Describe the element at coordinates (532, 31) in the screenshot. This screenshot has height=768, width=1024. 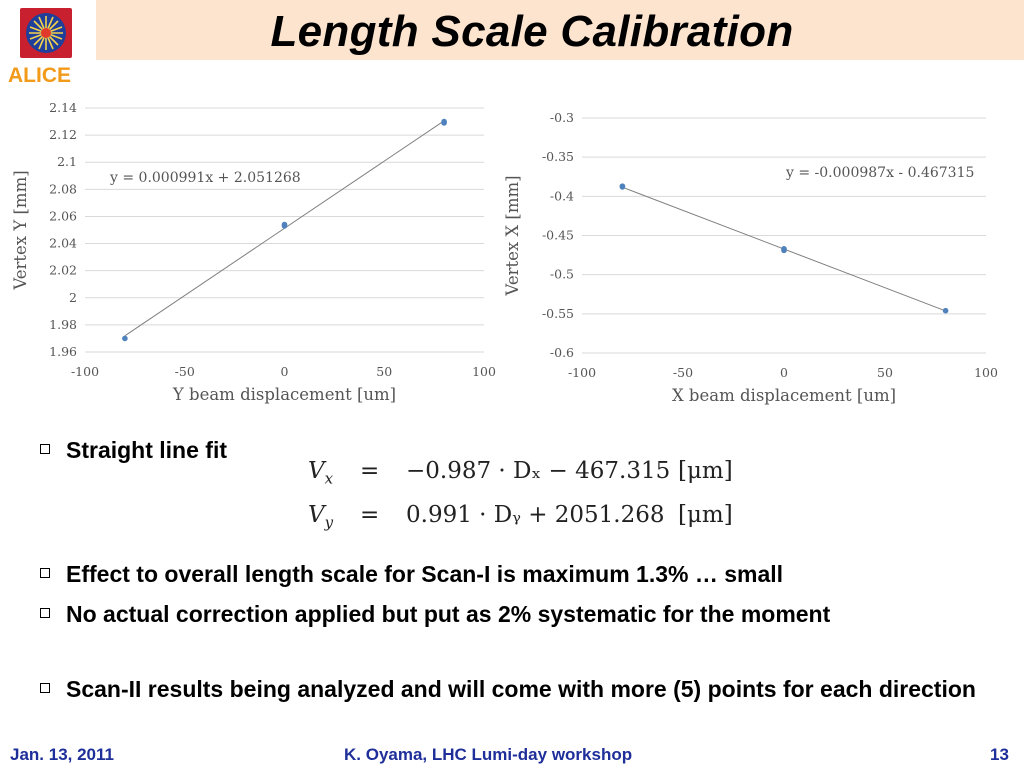
I see `slide-title: Length Scale Calibration` at that location.